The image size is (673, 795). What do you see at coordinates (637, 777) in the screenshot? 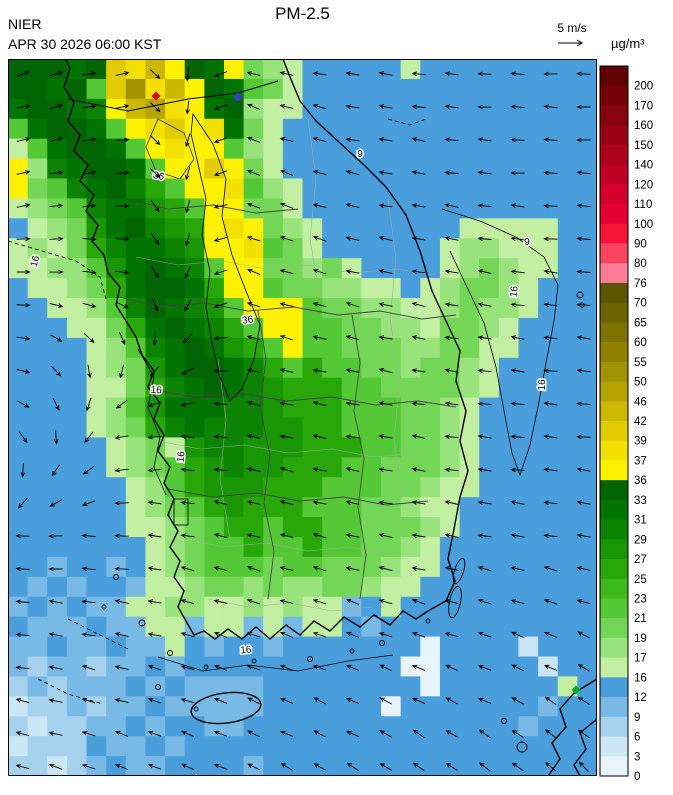
I see `svg-text: 0` at bounding box center [637, 777].